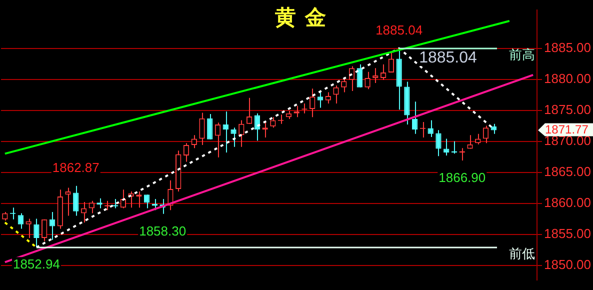  I want to click on ref-line-label: 前高, so click(522, 54).